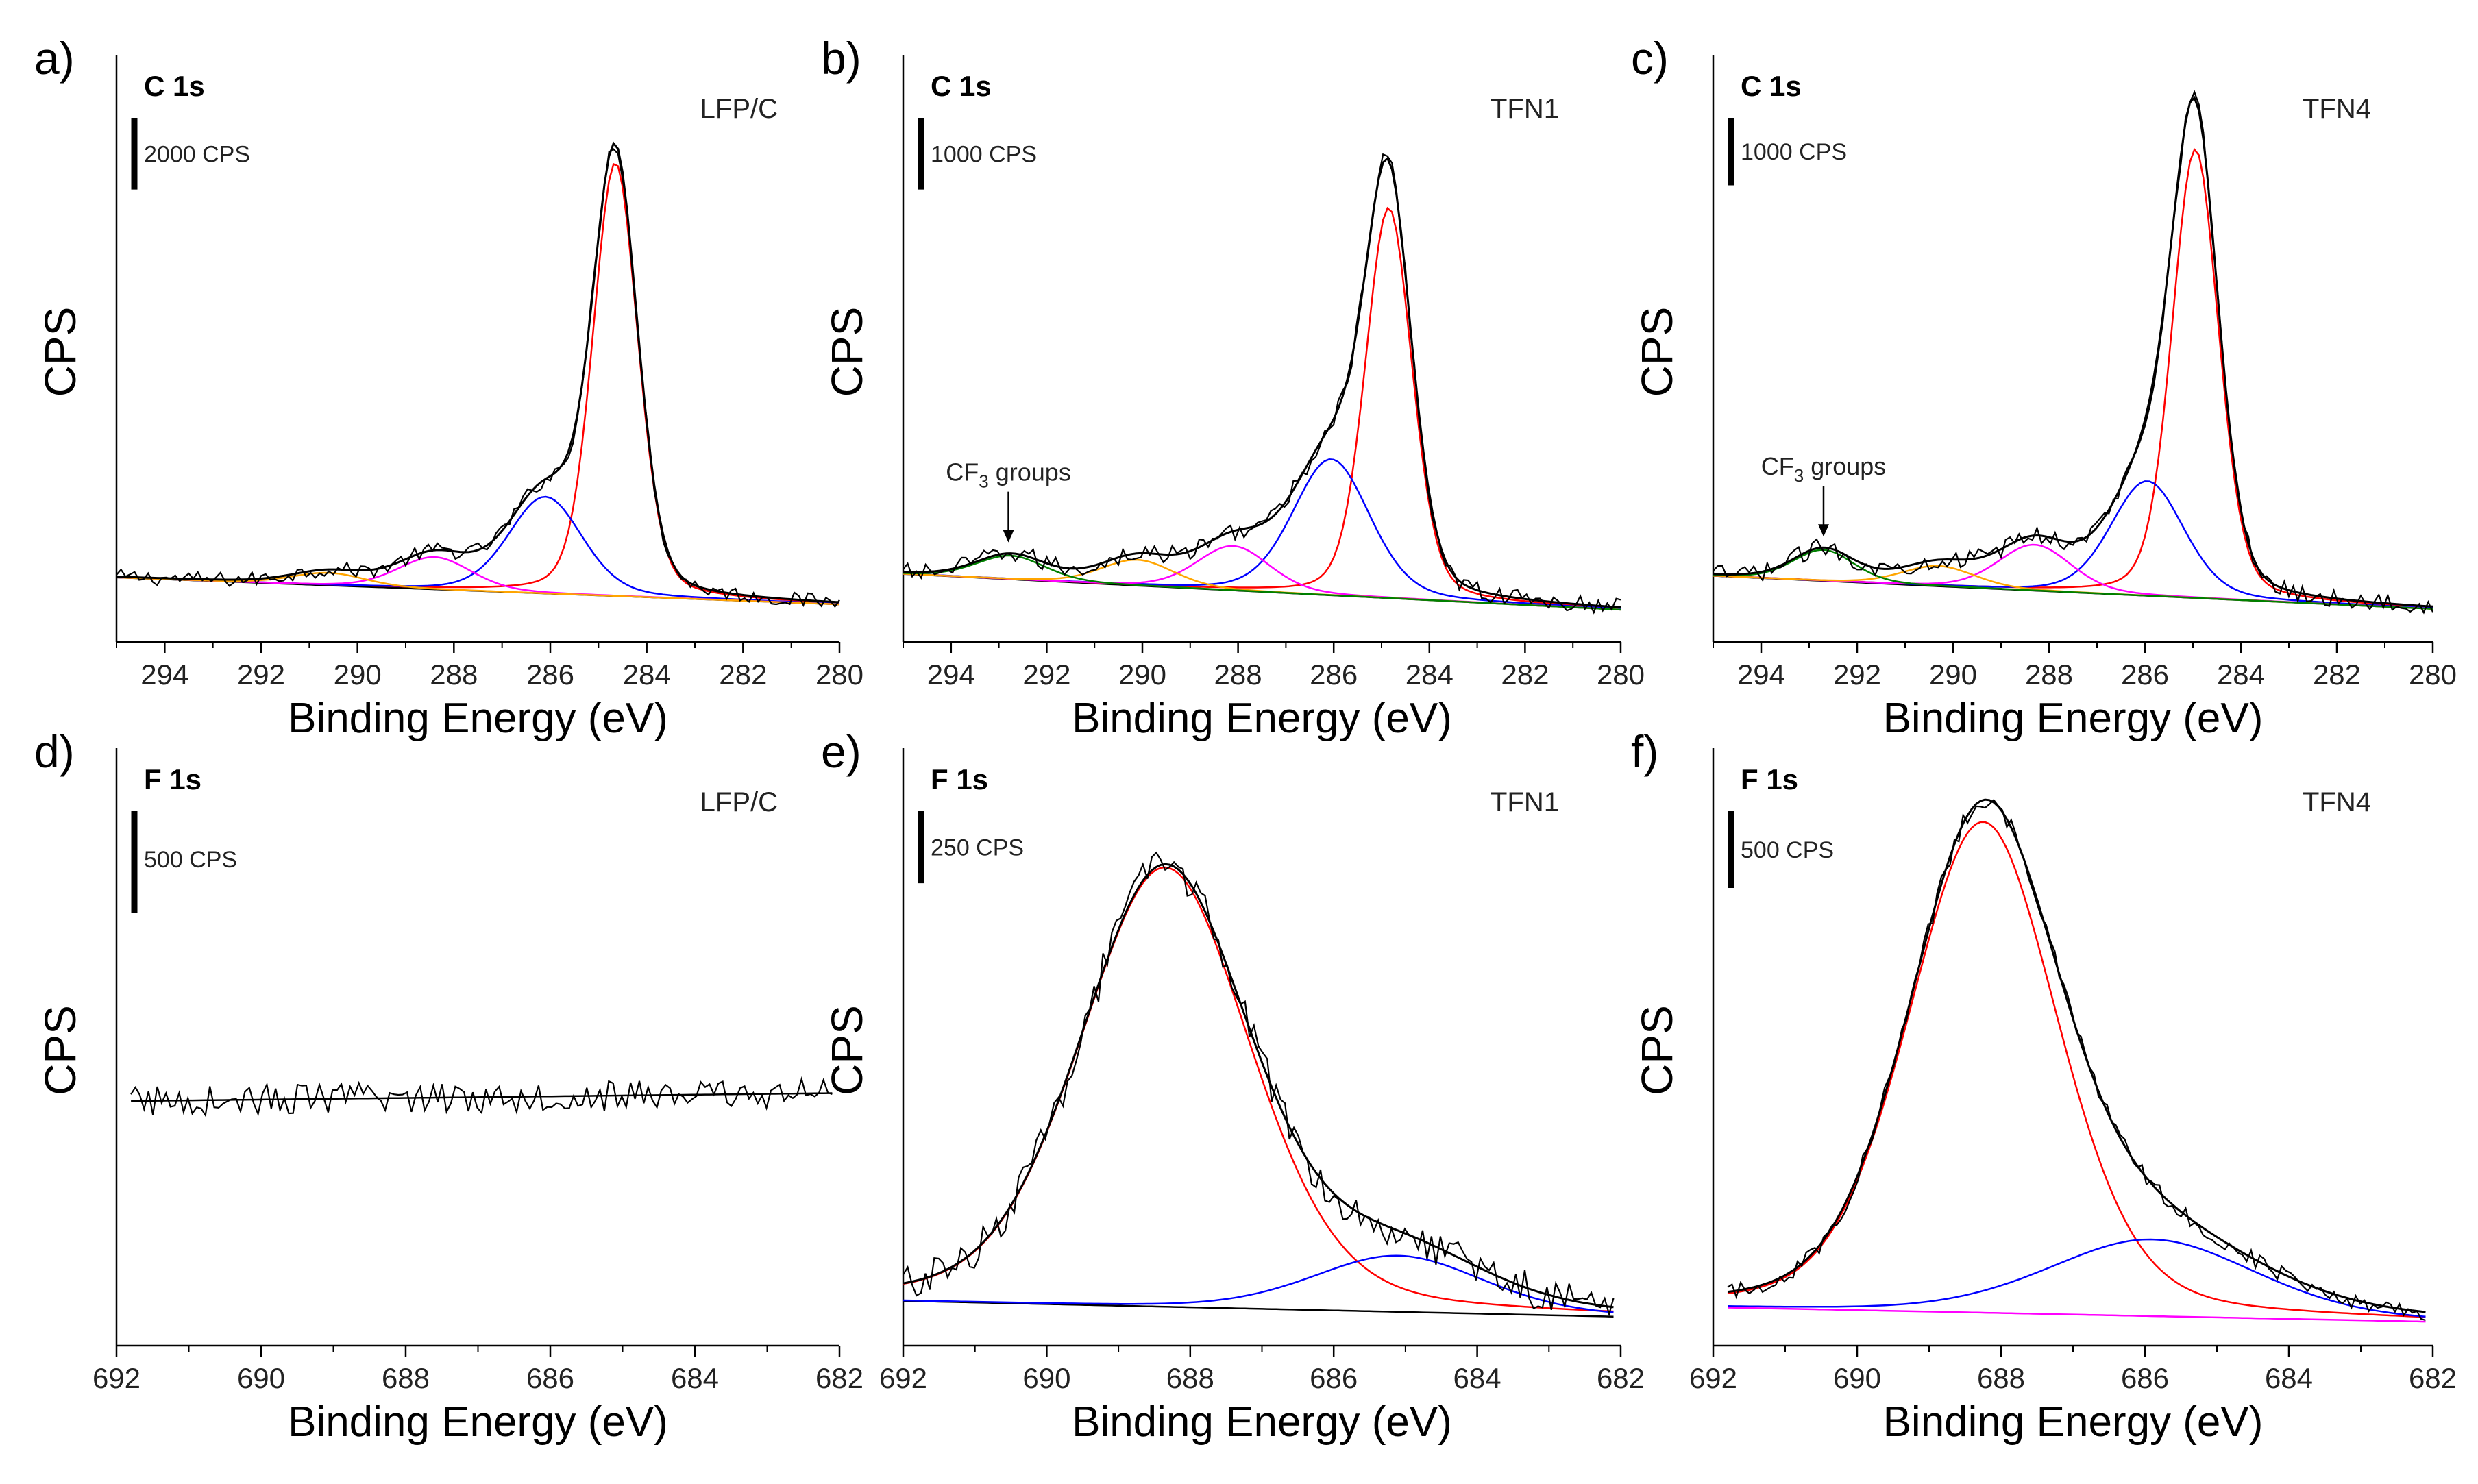 This screenshot has width=2478, height=1484. What do you see at coordinates (54, 751) in the screenshot?
I see `panel-letter: d)` at bounding box center [54, 751].